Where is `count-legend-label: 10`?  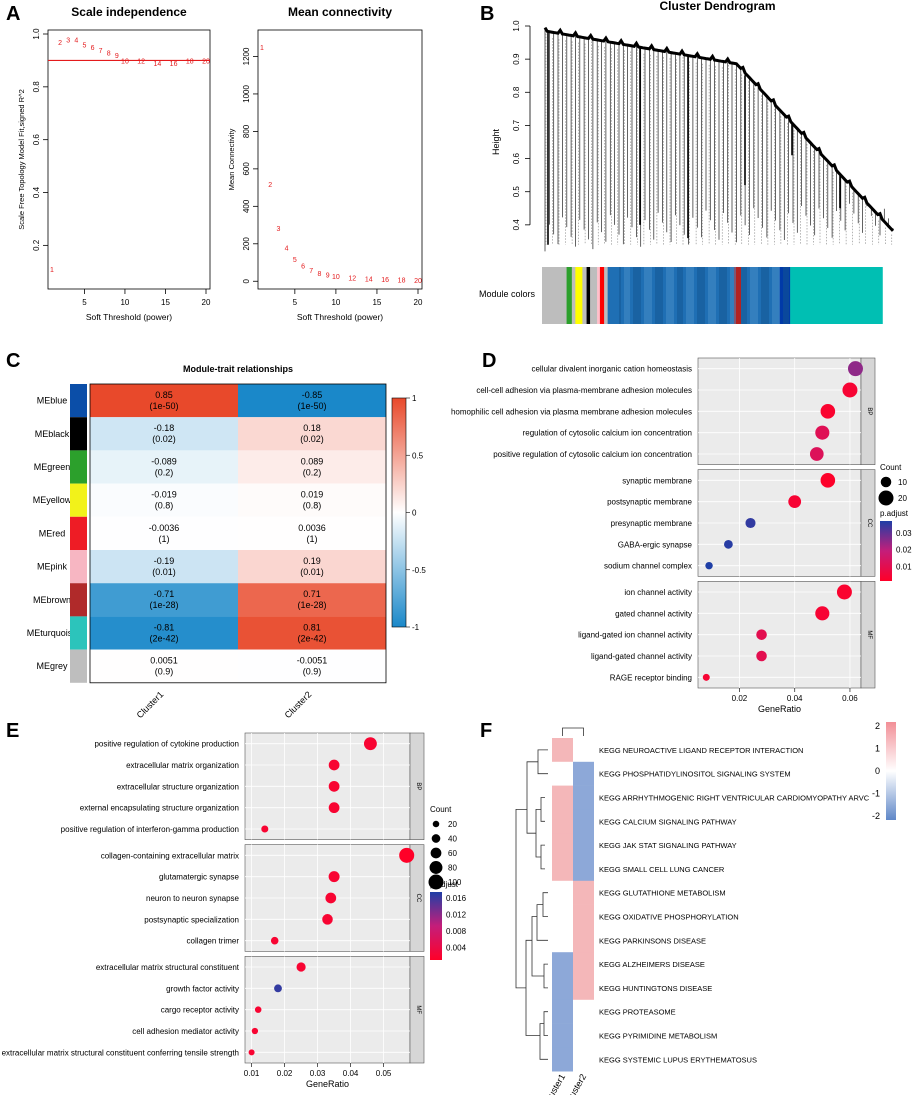 count-legend-label: 10 is located at coordinates (902, 482).